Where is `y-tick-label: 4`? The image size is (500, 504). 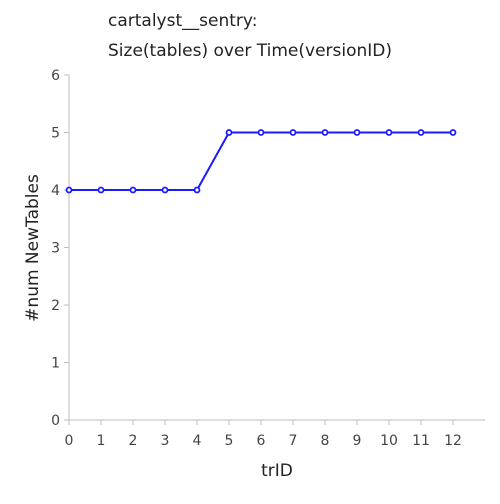 y-tick-label: 4 is located at coordinates (55, 191).